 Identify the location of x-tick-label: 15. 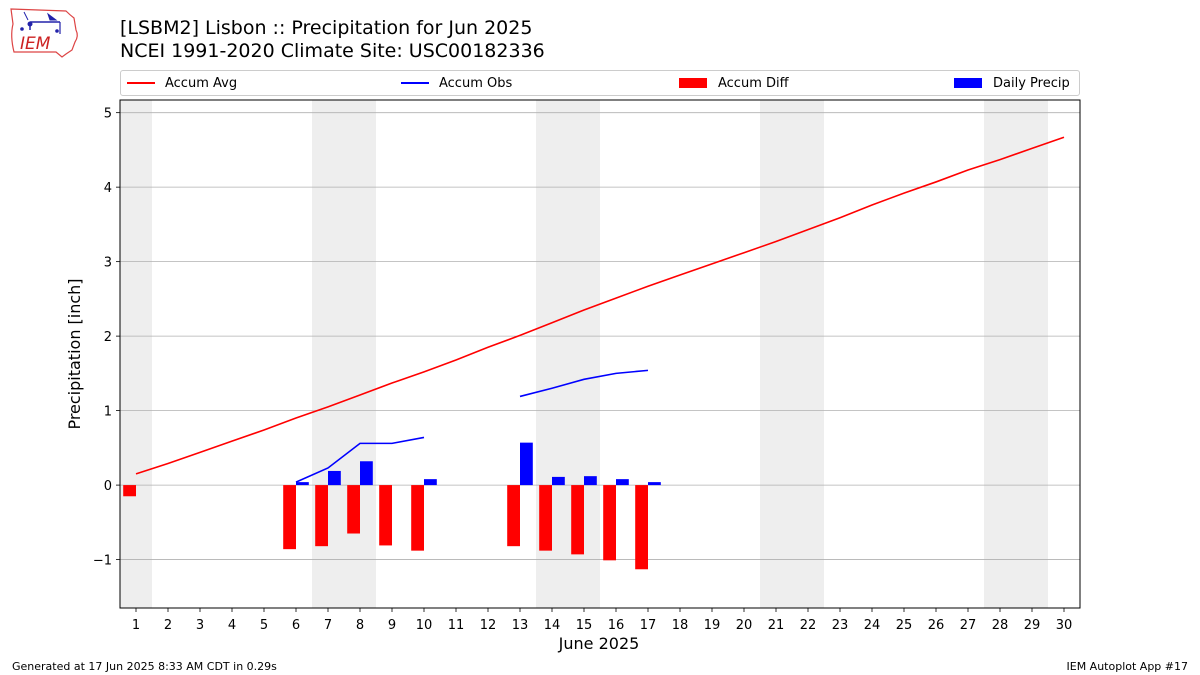
(584, 625).